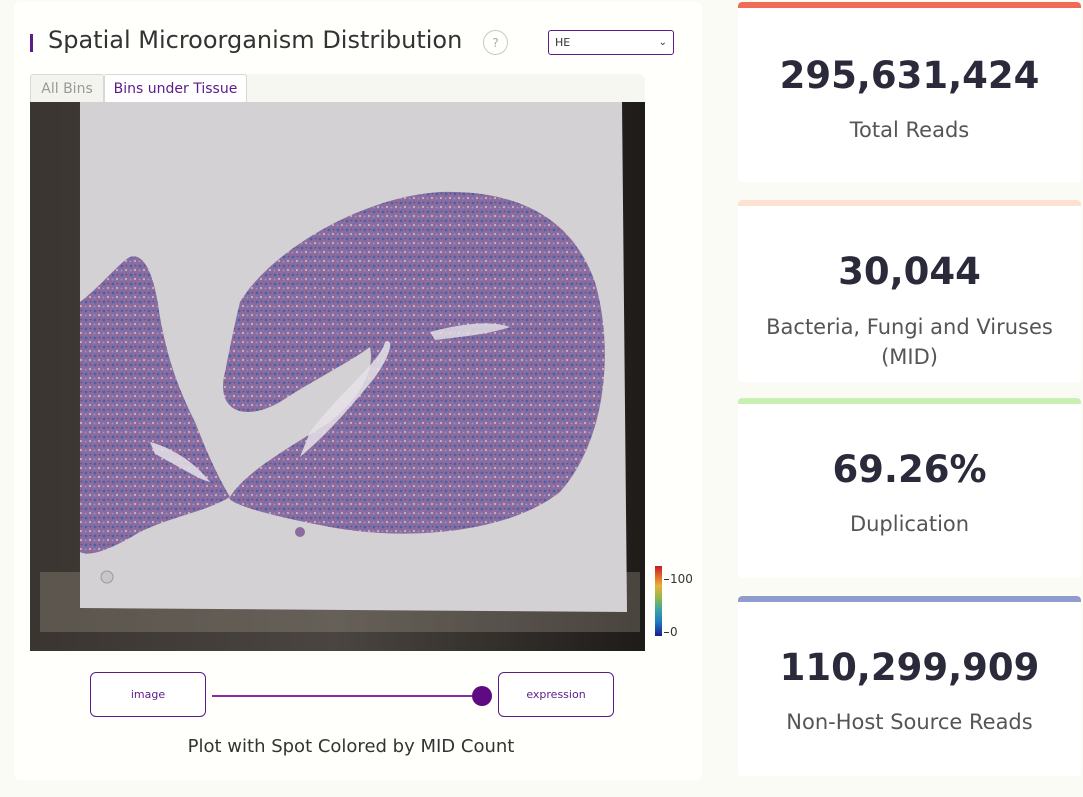 The width and height of the screenshot is (1083, 797). What do you see at coordinates (255, 40) in the screenshot?
I see `panel-title: Spatial Microorganism Distribution` at bounding box center [255, 40].